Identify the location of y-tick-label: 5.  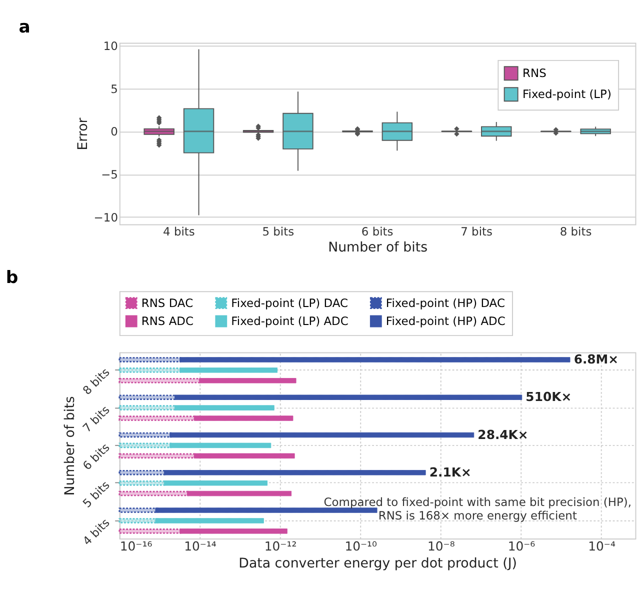
(114, 89).